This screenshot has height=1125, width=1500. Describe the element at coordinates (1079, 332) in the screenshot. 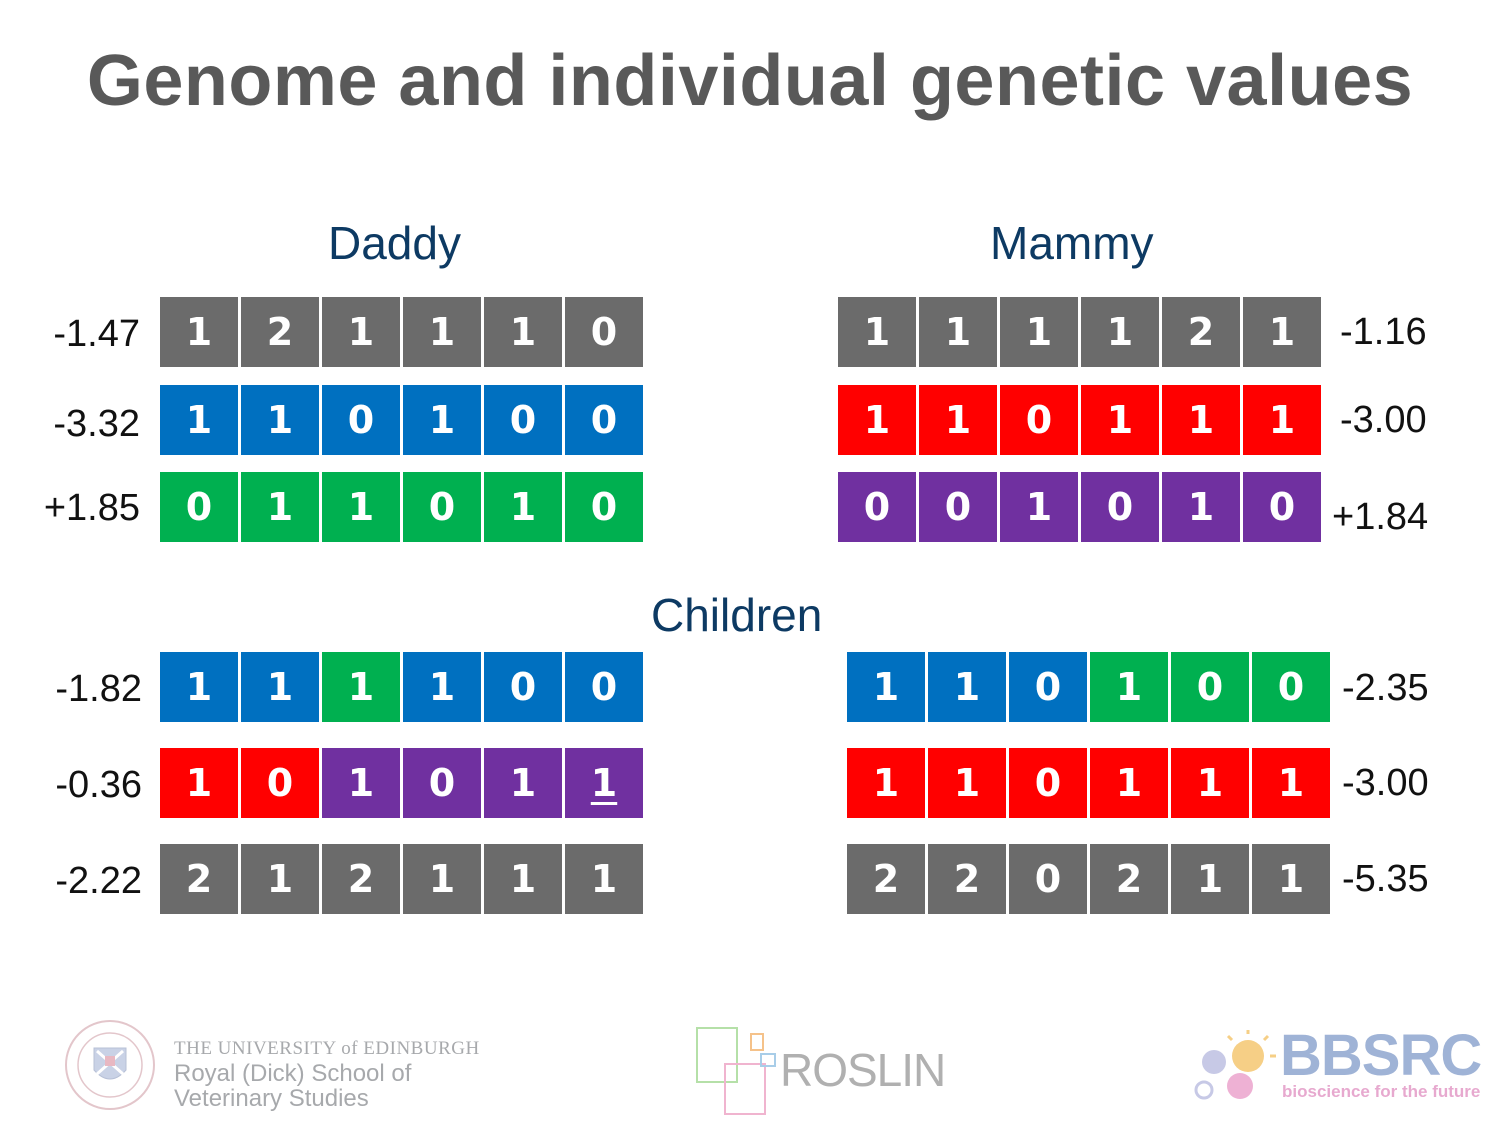

I see `mammy-genome-row-1: 1 1 1 1 2 1` at that location.